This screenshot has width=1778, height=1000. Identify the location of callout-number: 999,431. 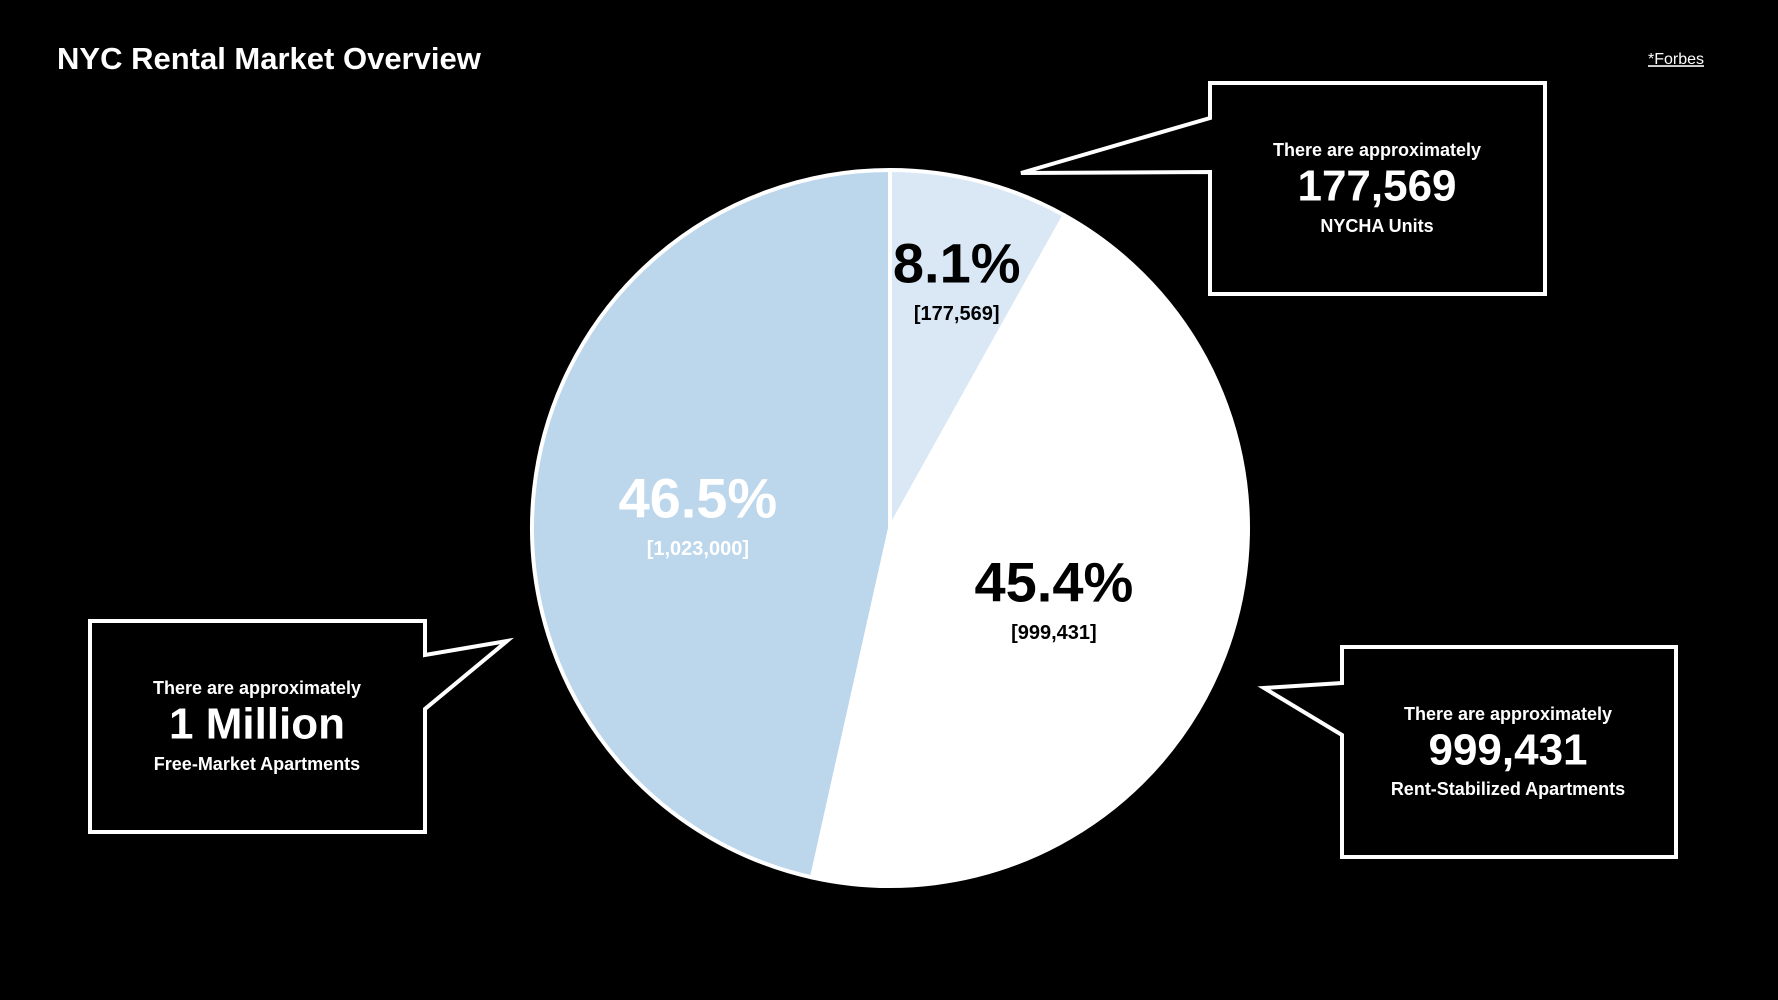
(1507, 750).